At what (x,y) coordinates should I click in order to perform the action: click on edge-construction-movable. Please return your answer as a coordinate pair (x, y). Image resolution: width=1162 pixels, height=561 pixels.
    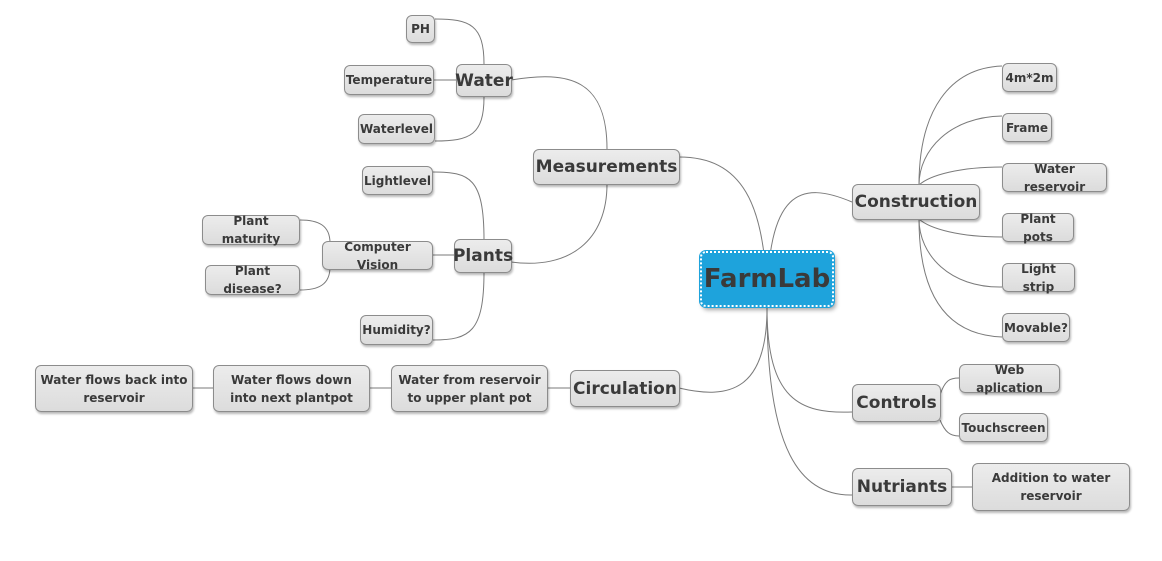
    Looking at the image, I should click on (960, 278).